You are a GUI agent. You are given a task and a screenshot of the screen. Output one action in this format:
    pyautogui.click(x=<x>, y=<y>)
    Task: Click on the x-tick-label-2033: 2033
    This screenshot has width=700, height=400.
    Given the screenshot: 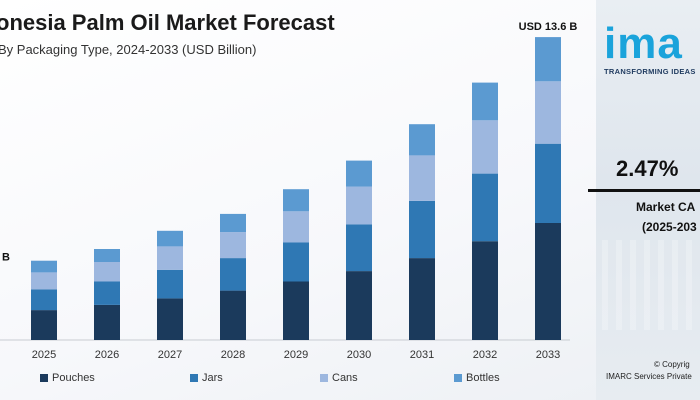 What is the action you would take?
    pyautogui.click(x=548, y=355)
    